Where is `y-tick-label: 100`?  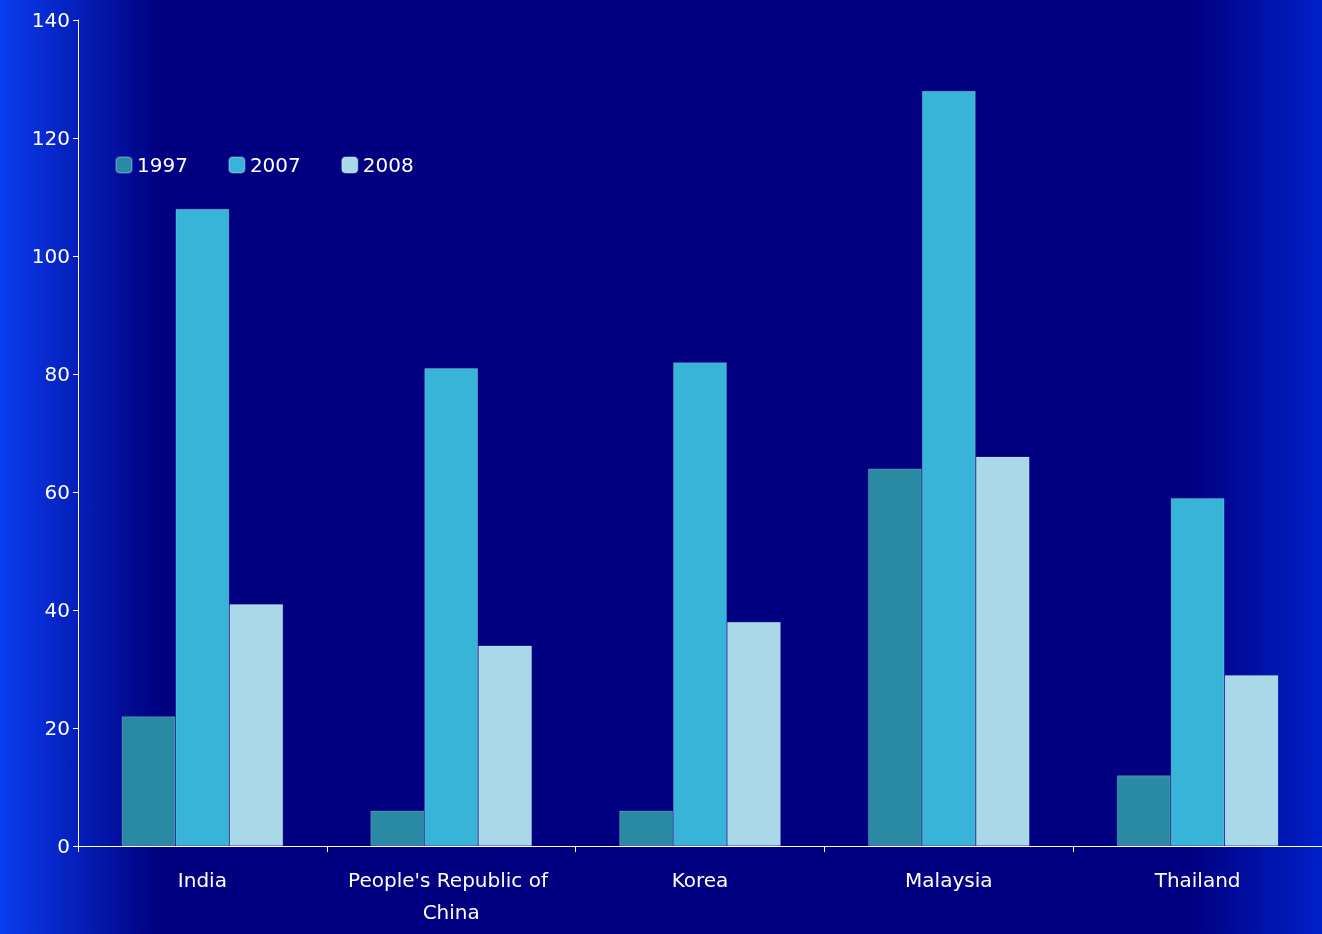 y-tick-label: 100 is located at coordinates (50, 256).